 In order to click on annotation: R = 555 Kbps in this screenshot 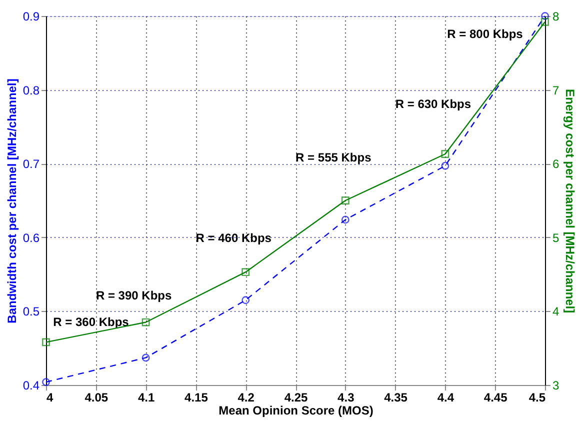, I will do `click(334, 157)`.